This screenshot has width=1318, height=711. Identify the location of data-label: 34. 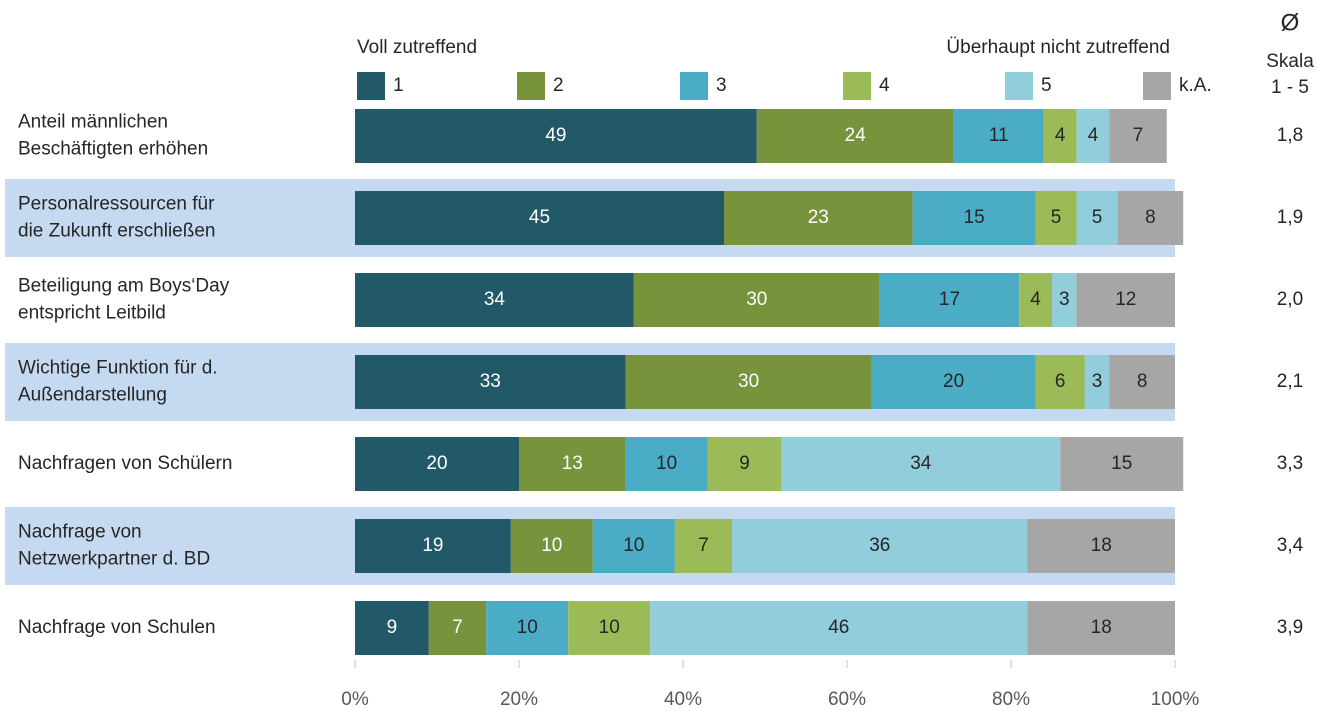
(495, 299).